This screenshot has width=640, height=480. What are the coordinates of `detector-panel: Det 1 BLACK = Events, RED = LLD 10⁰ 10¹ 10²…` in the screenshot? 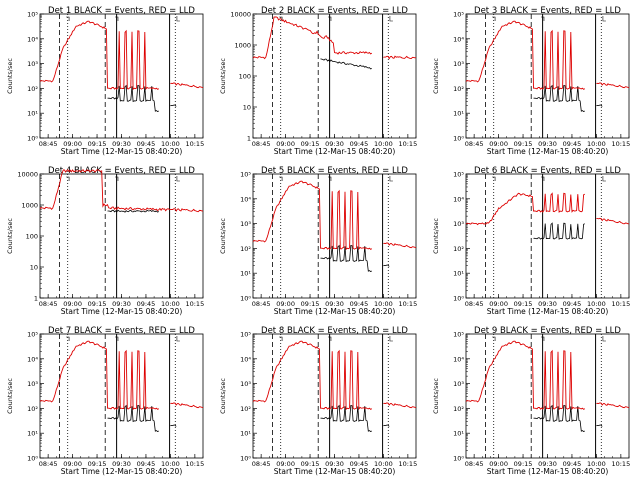 It's located at (105, 81).